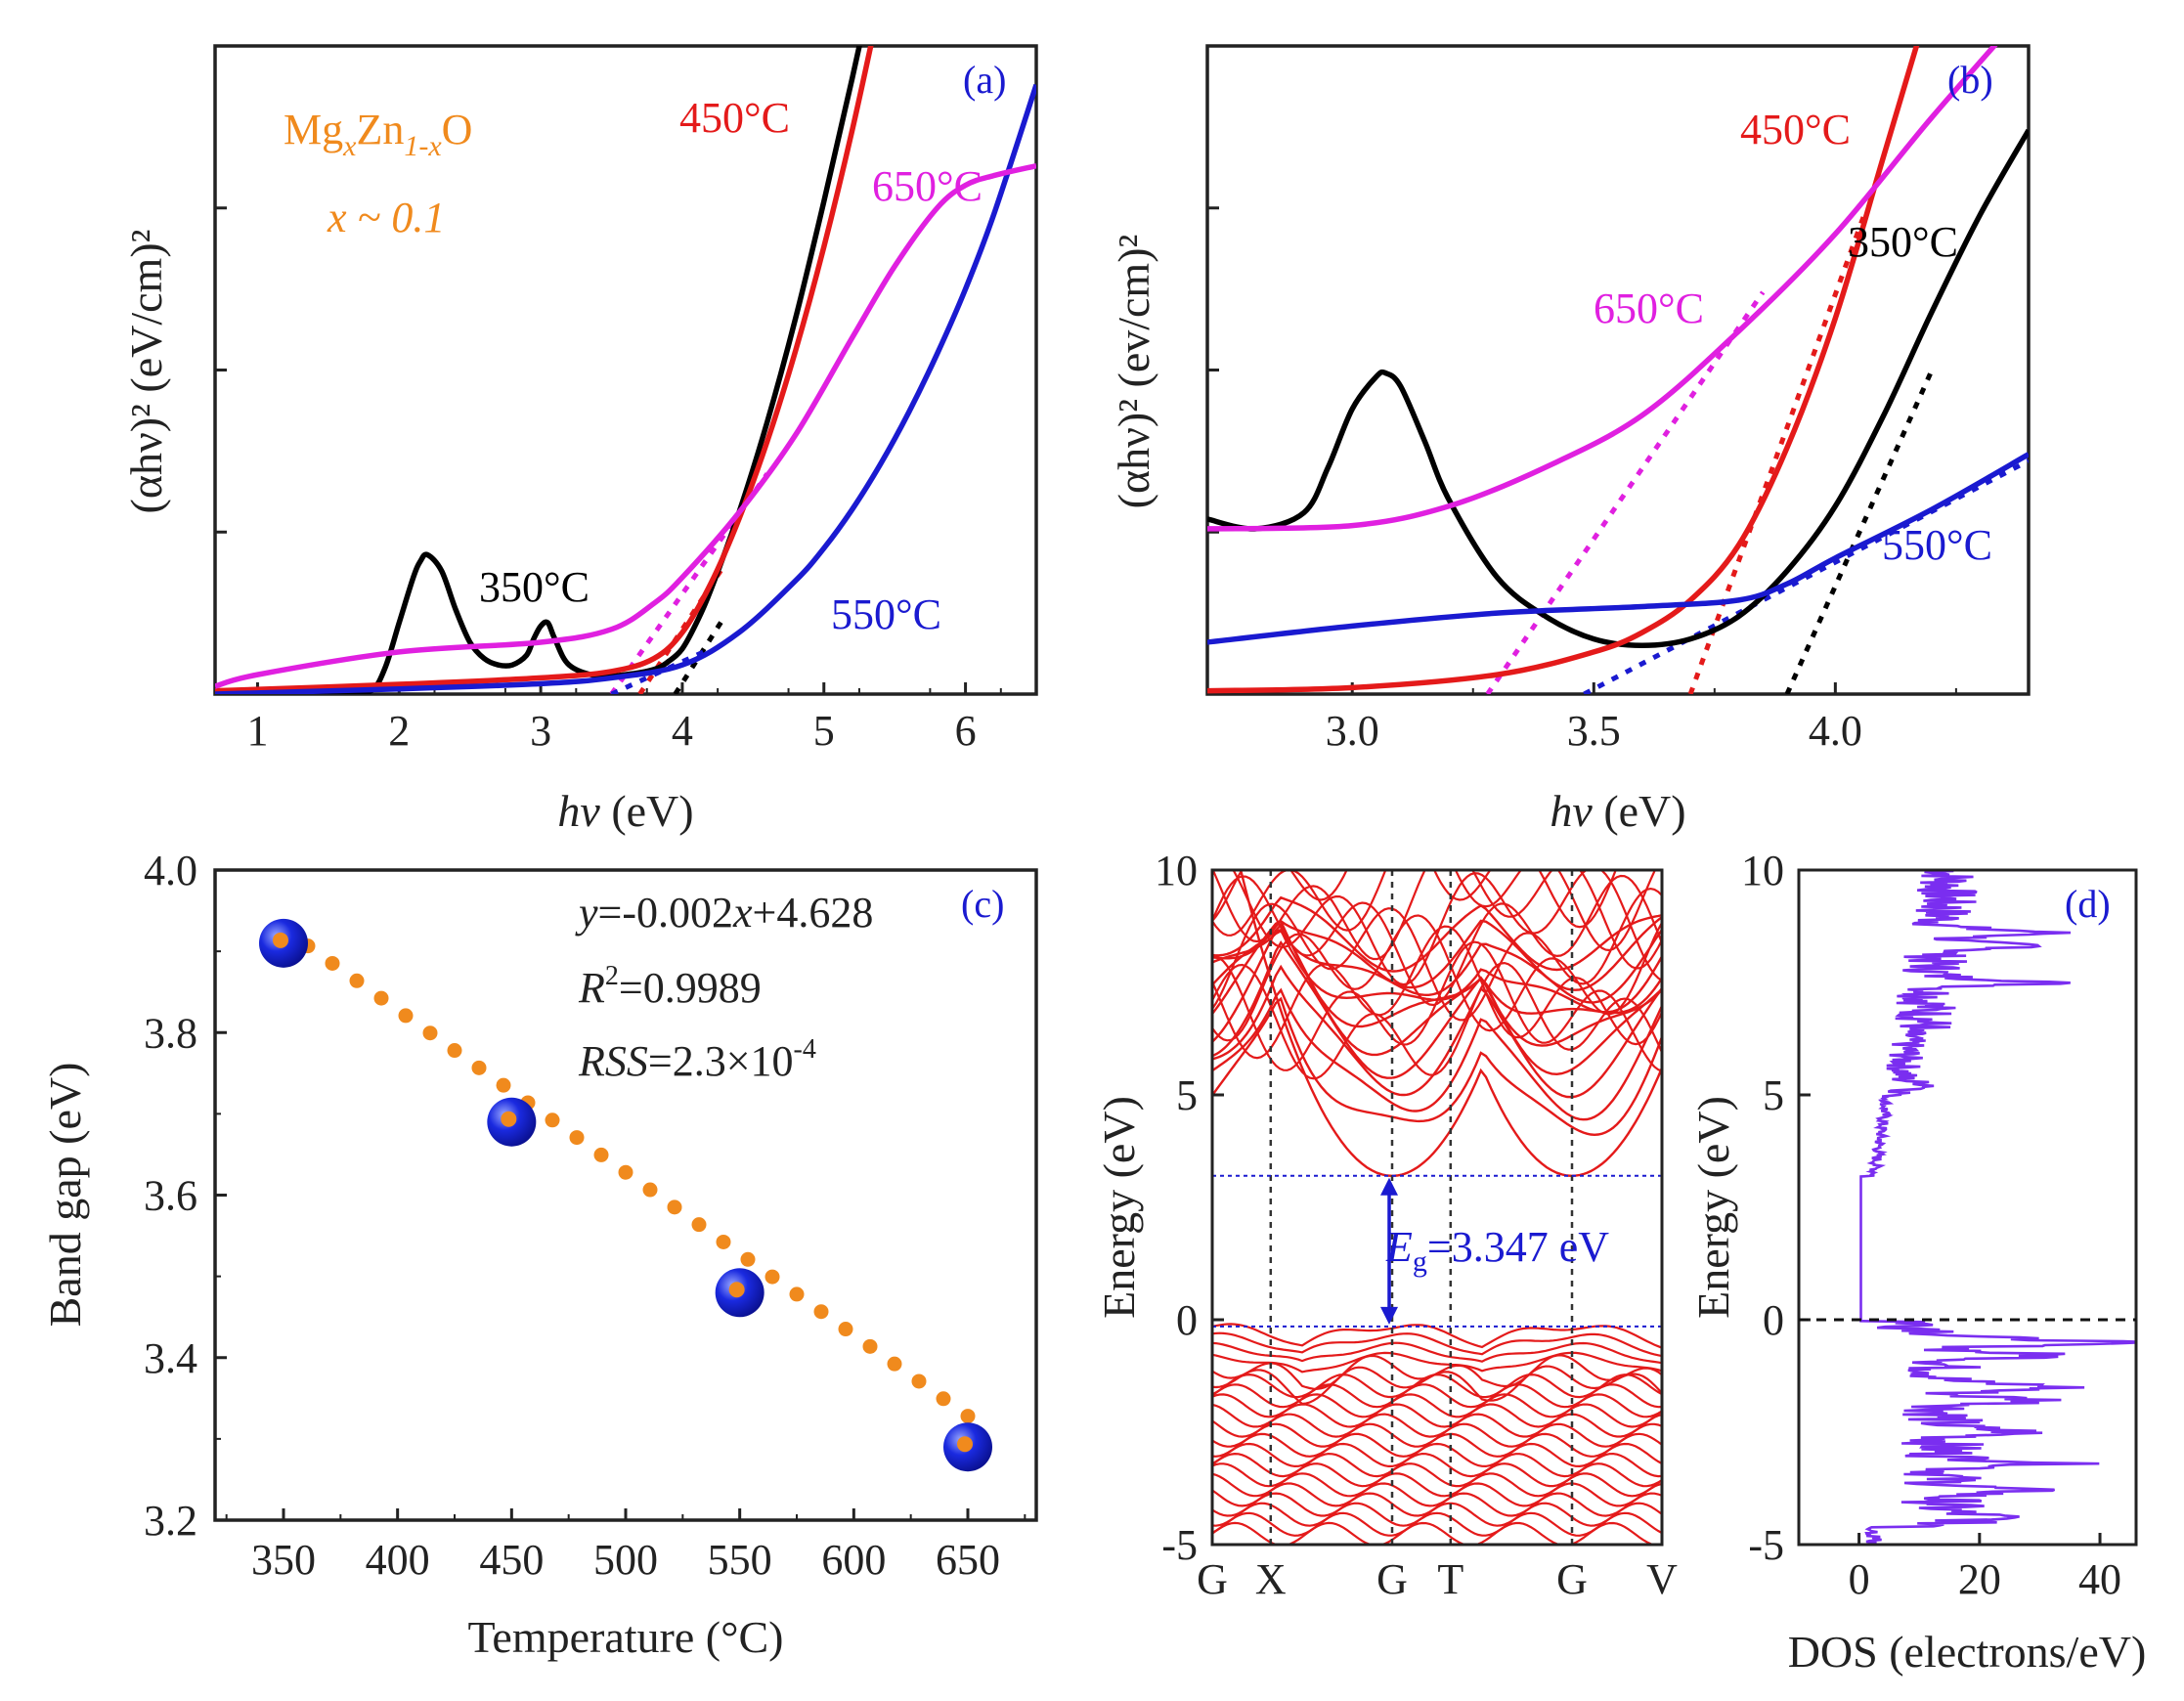  Describe the element at coordinates (824, 731) in the screenshot. I see `x-tick-label: 5` at that location.